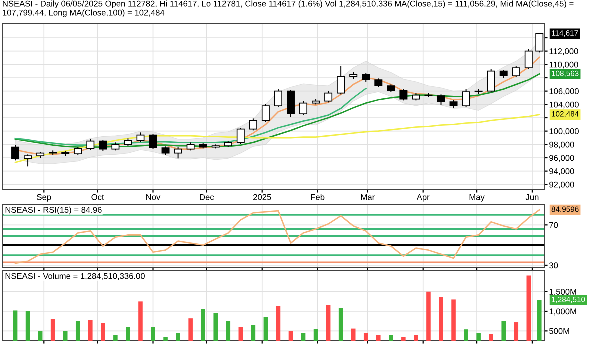 This screenshot has width=612, height=345. I want to click on y-tick-label: 98,000, so click(562, 145).